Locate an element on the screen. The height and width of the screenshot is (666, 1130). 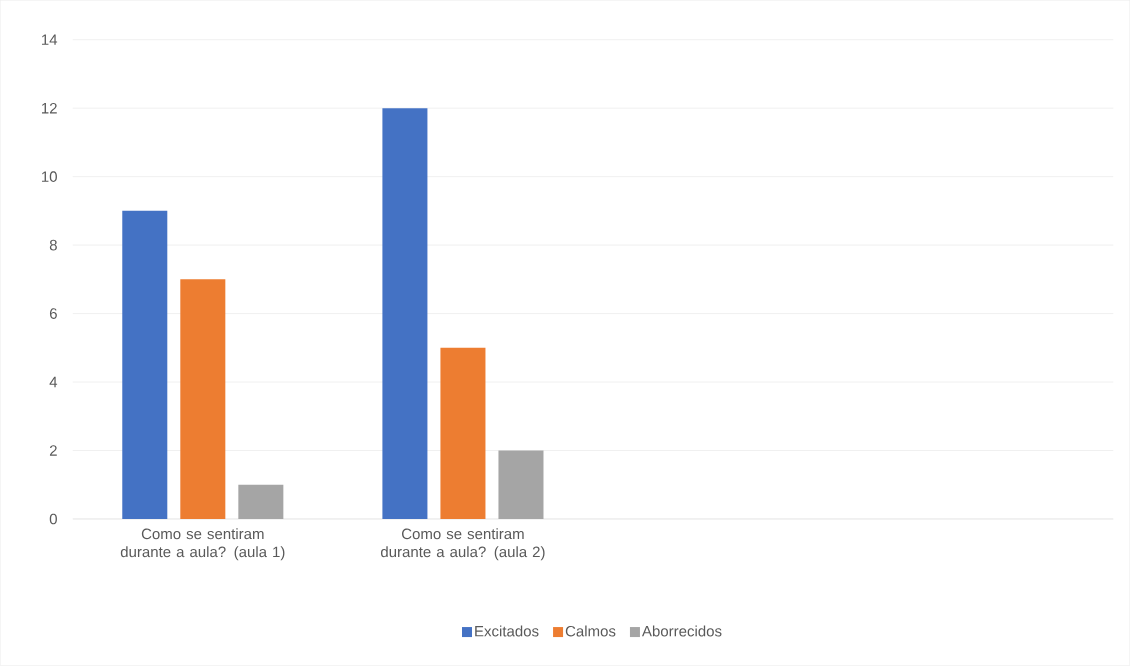
y-tick-label: 2 is located at coordinates (53, 450).